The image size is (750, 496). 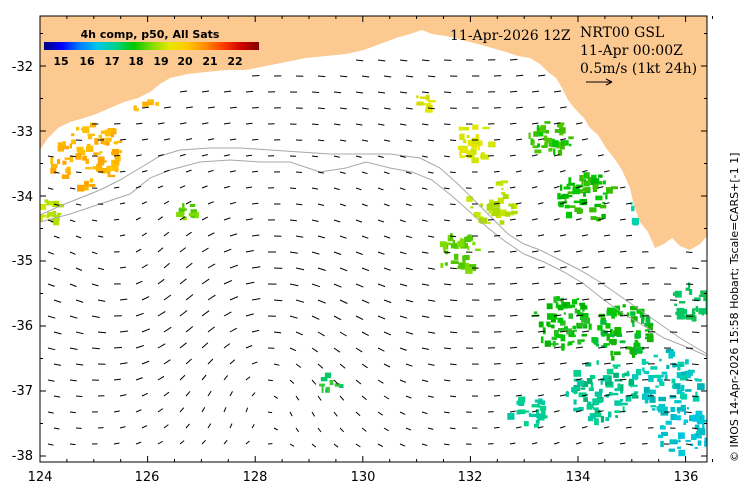 What do you see at coordinates (22, 456) in the screenshot?
I see `lat-label-38: -38` at bounding box center [22, 456].